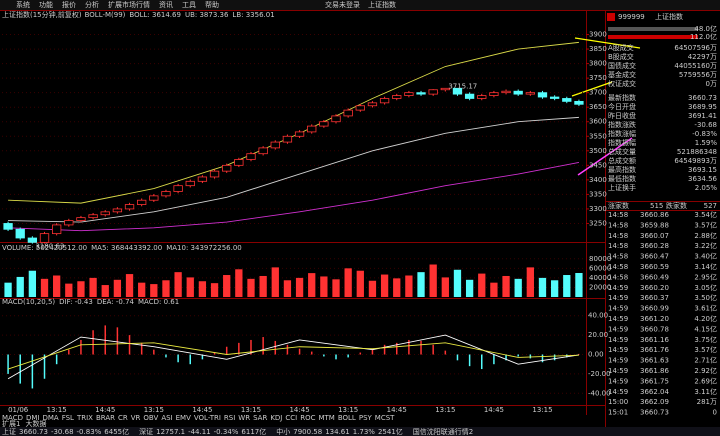 Image resolution: width=720 pixels, height=436 pixels. Describe the element at coordinates (35, 423) in the screenshot. I see `ext-tab: 大数据` at that location.